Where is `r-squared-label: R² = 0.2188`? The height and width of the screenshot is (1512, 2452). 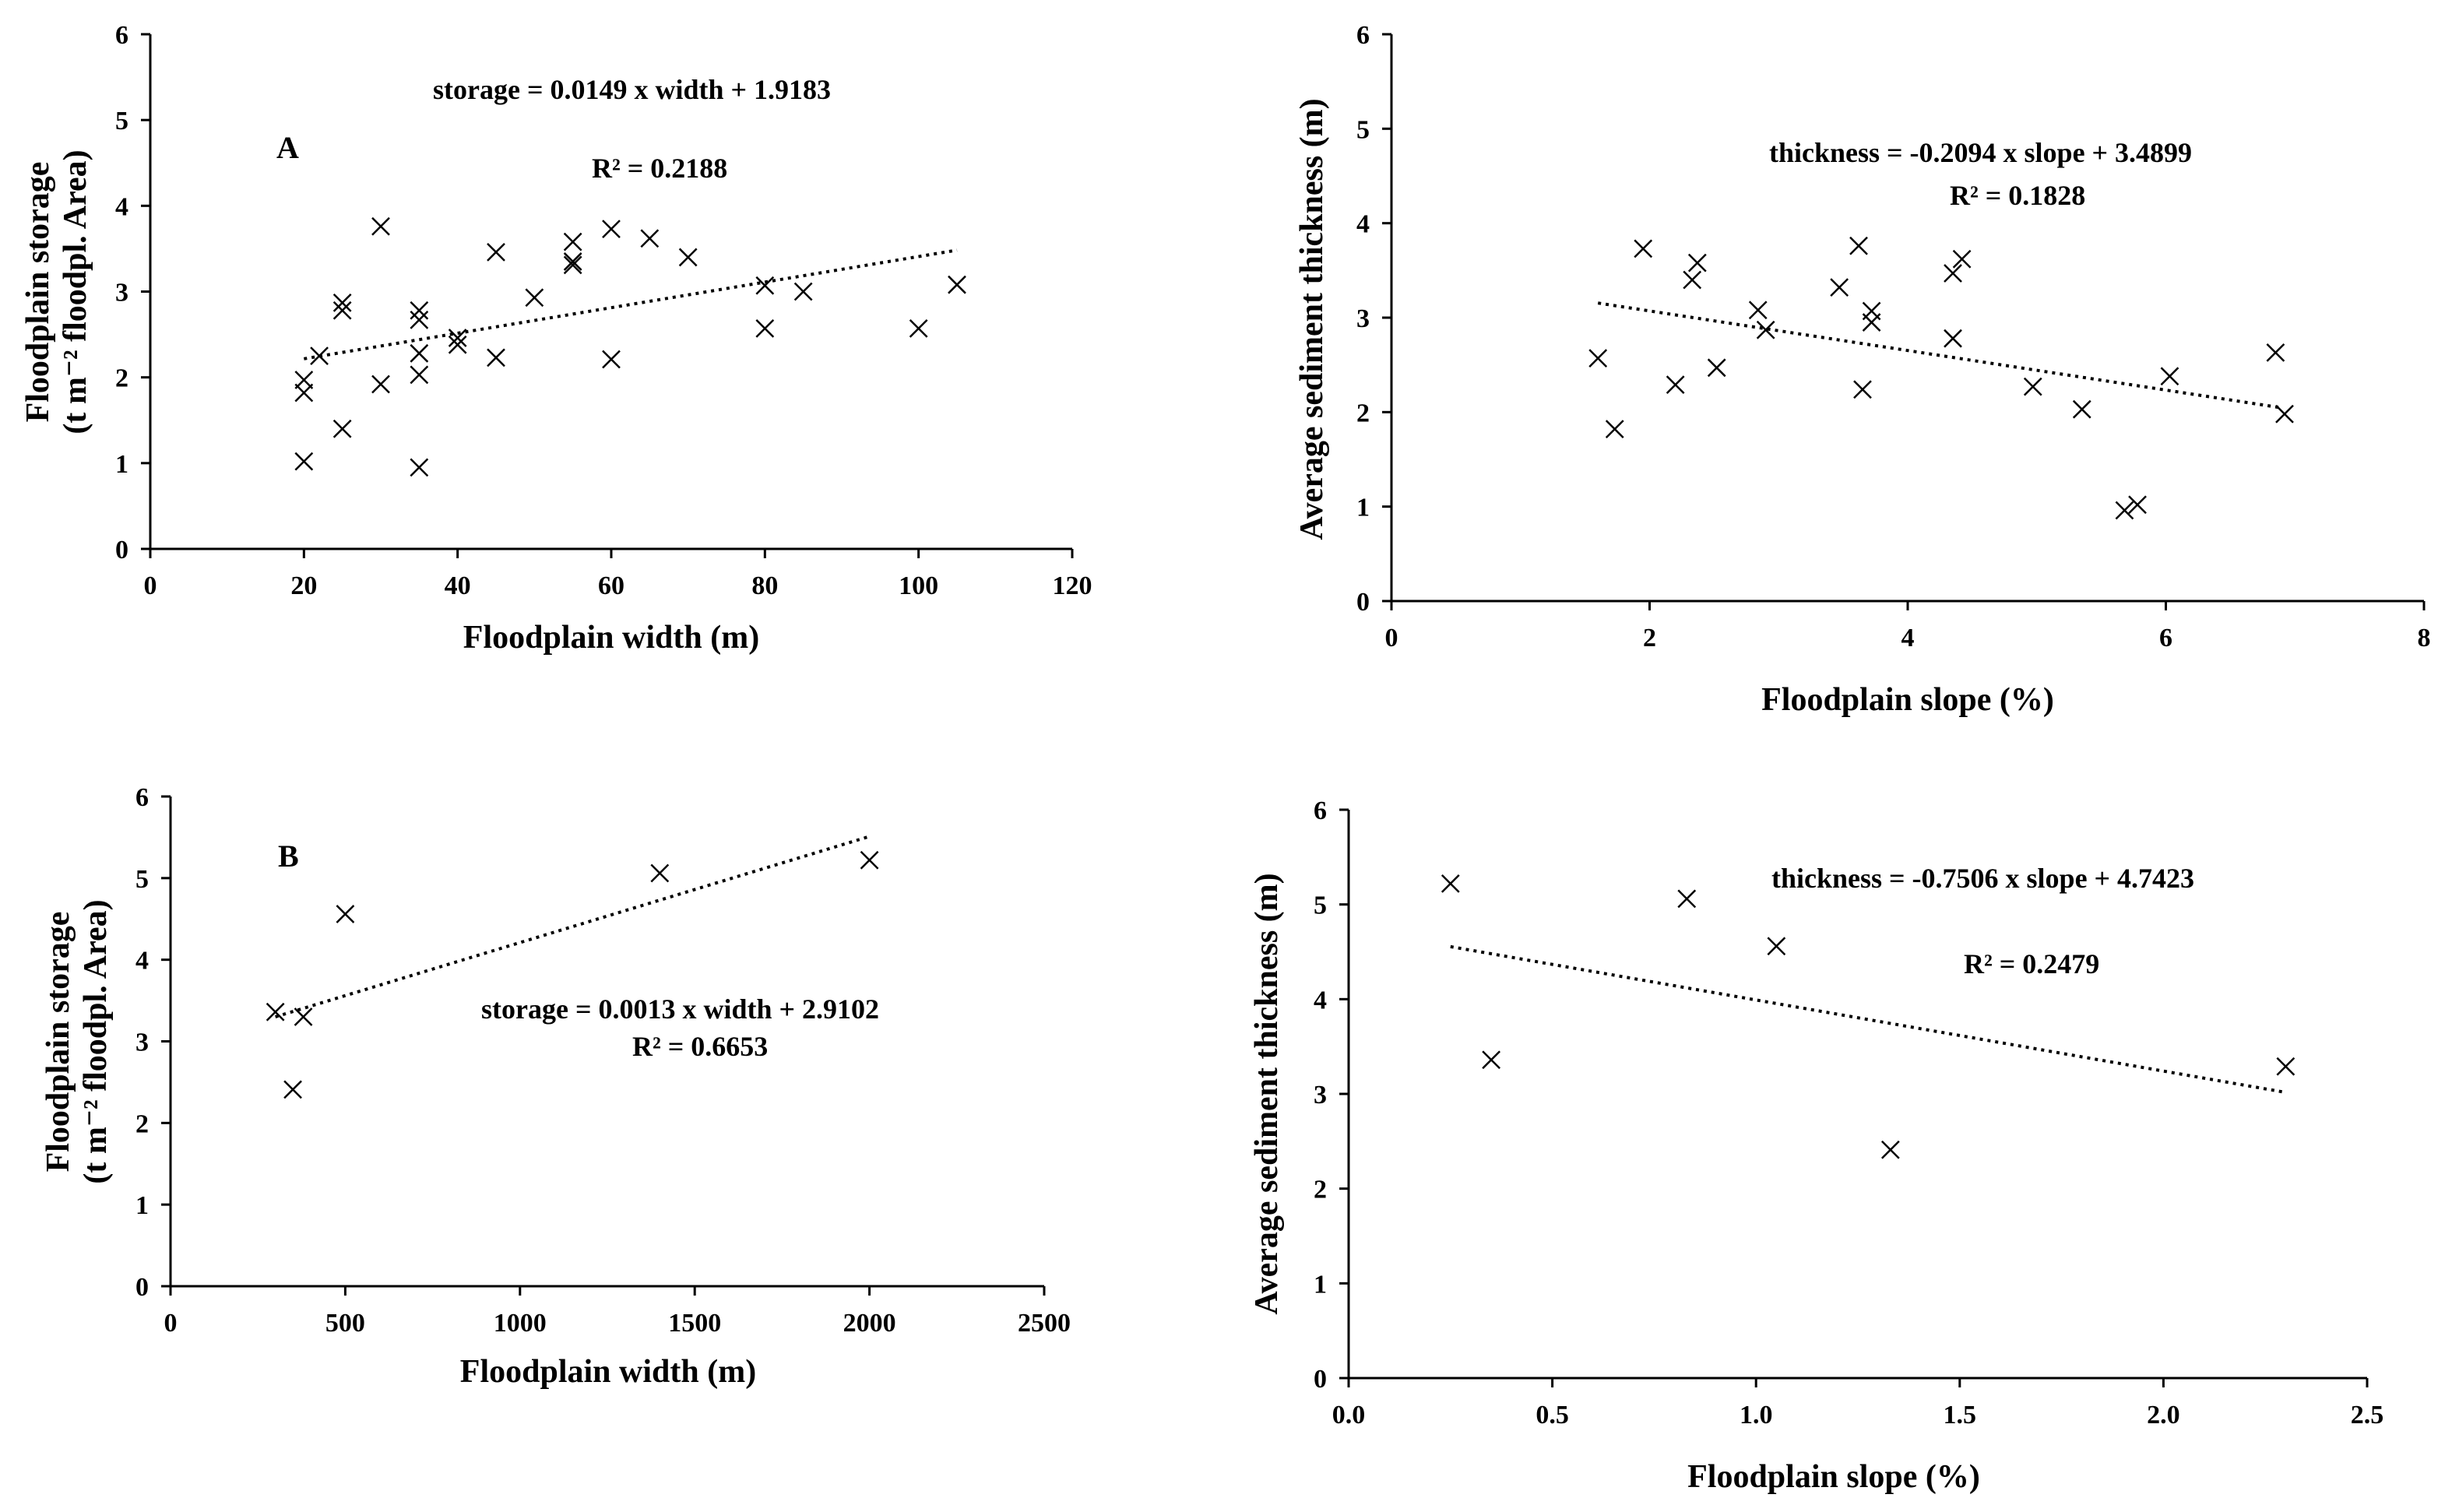 r-squared-label: R² = 0.2188 is located at coordinates (659, 168).